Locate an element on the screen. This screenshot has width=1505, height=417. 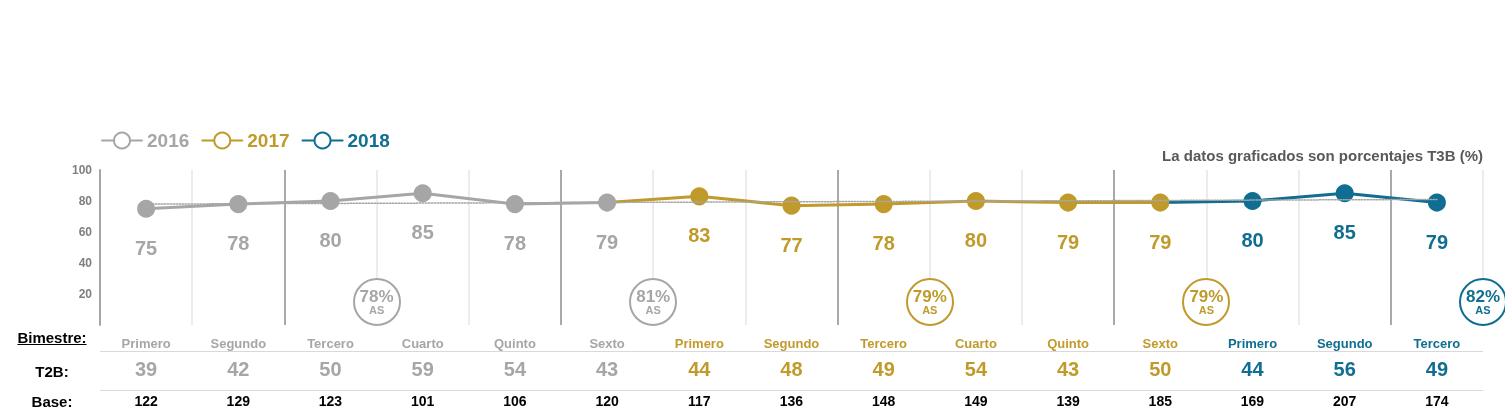
text: 207 is located at coordinates (1345, 401).